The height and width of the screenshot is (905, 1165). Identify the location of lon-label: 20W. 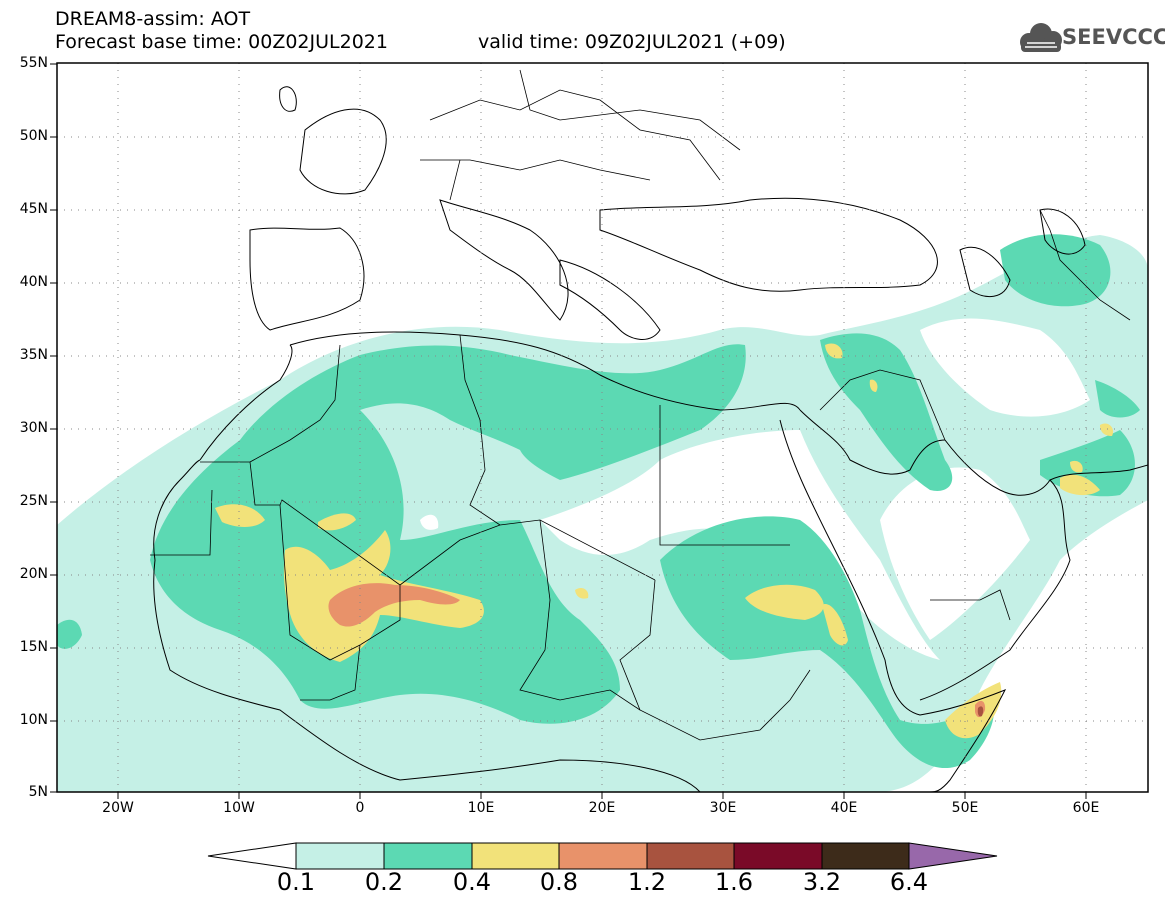
(118, 808).